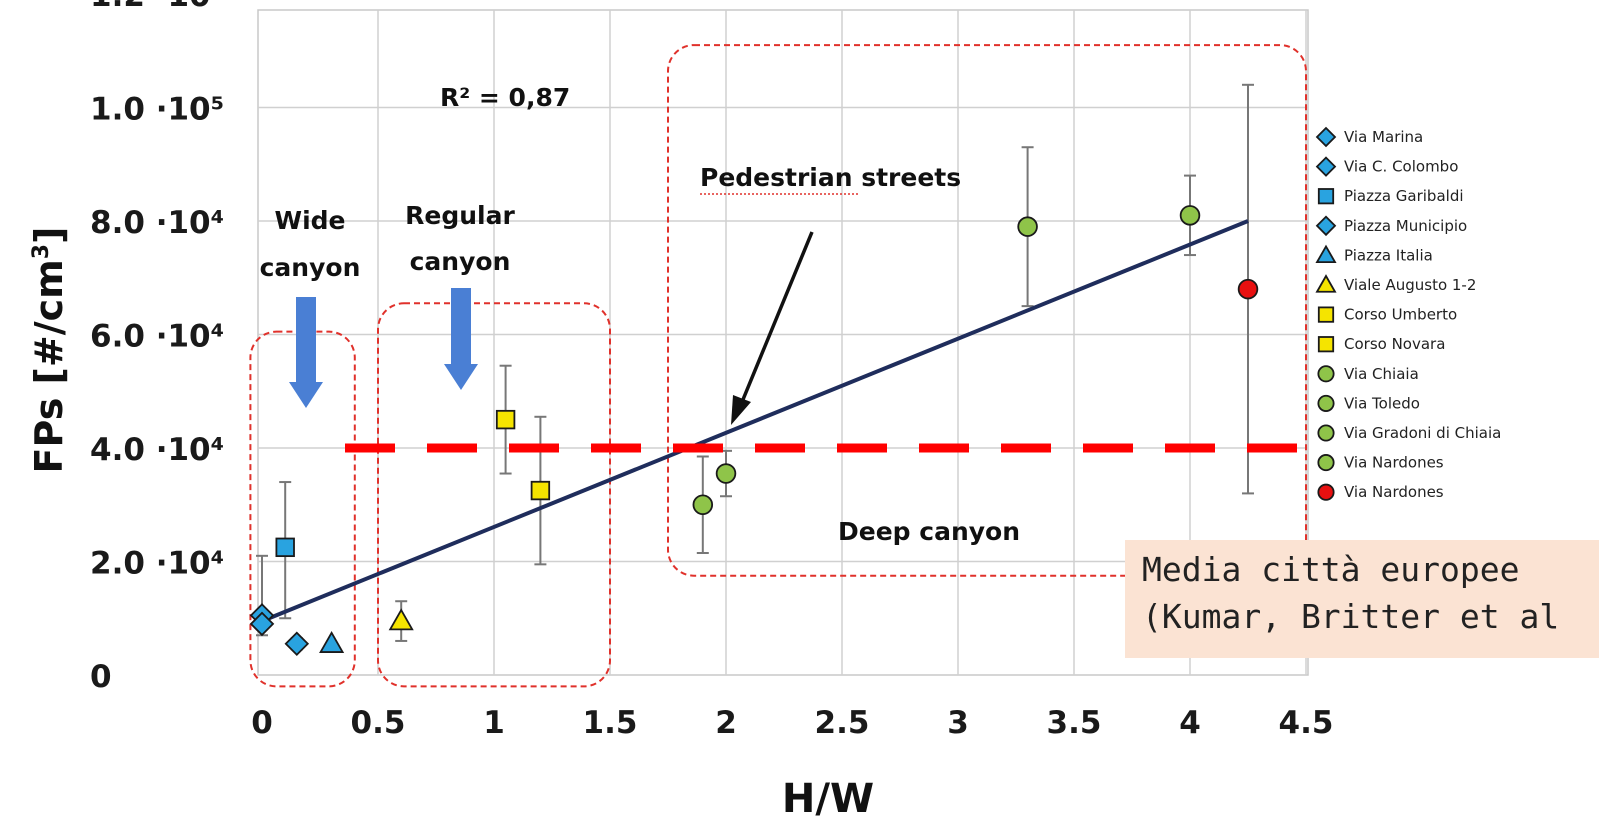 The image size is (1599, 832). I want to click on regular-canyon-label-2: canyon, so click(460, 261).